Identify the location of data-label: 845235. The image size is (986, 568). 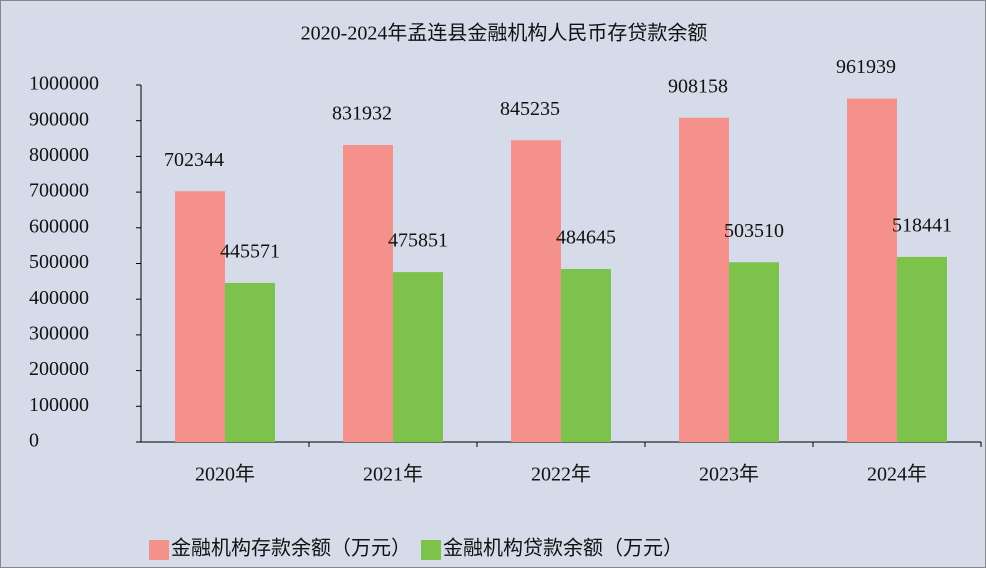
(530, 109).